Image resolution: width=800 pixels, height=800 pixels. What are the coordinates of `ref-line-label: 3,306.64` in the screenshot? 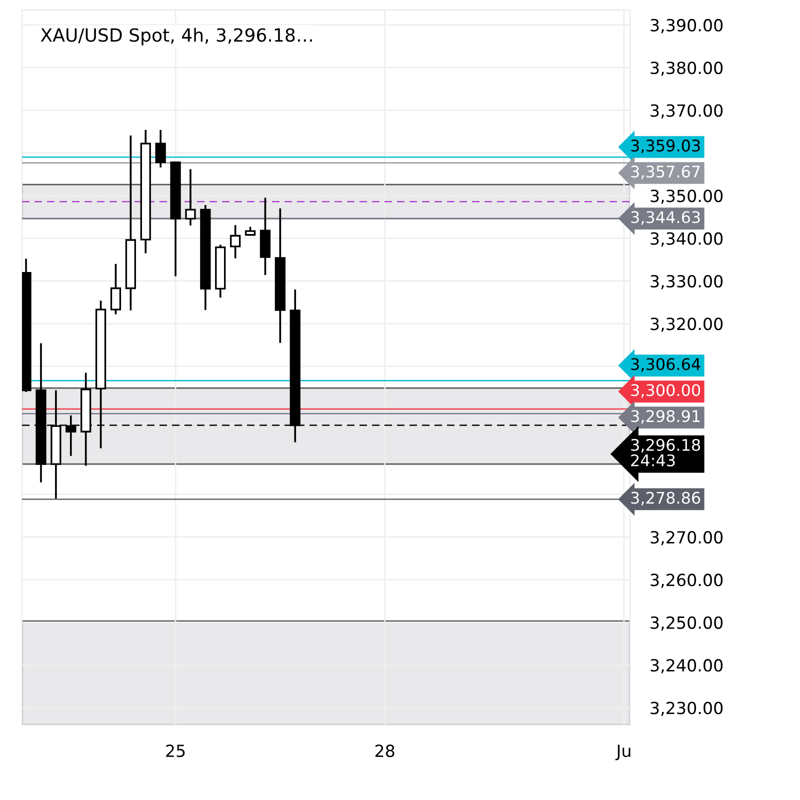 It's located at (665, 365).